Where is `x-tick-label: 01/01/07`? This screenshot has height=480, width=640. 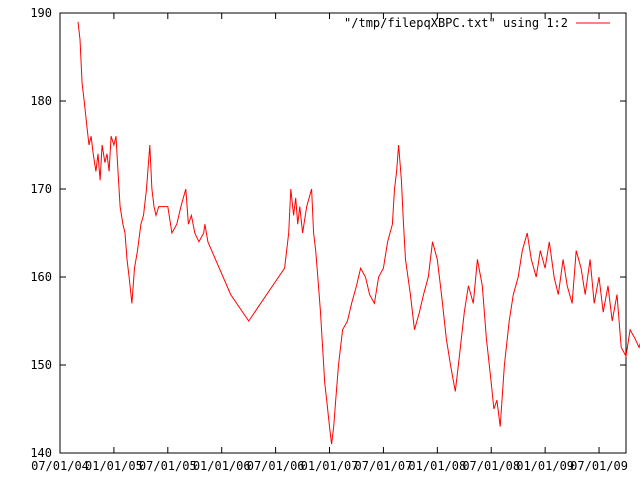
x-tick-label: 01/01/07 is located at coordinates (330, 466).